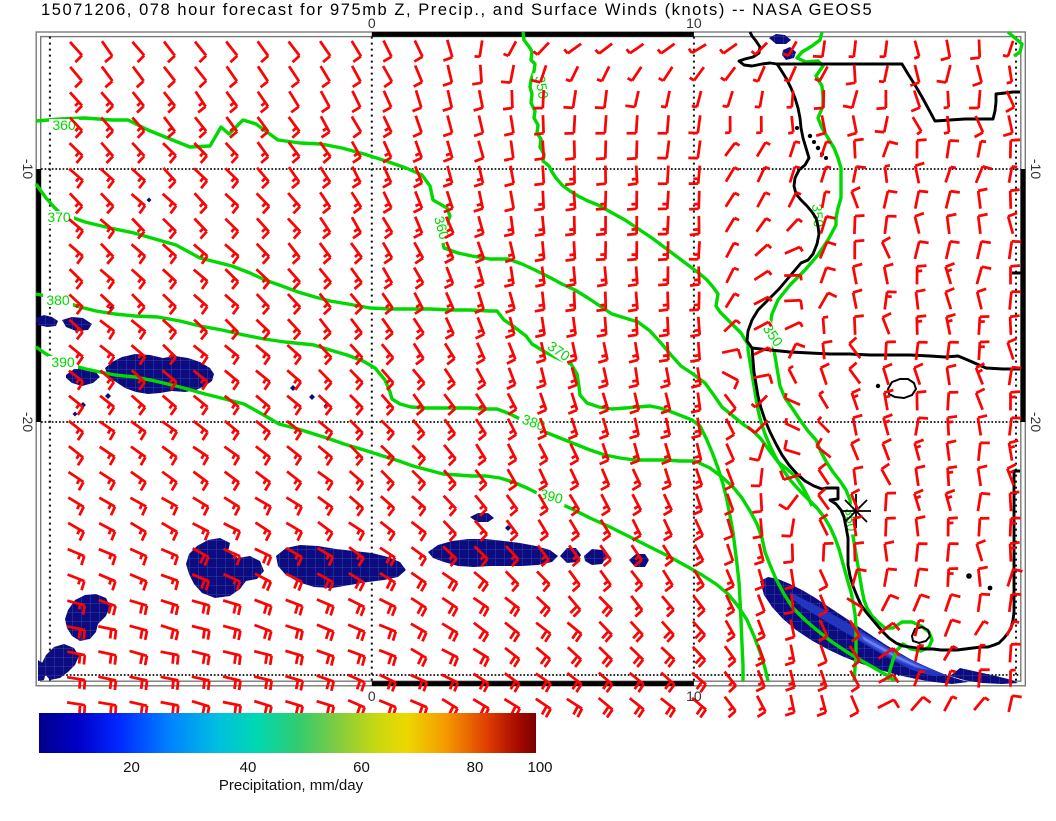  I want to click on svg-text: 40, so click(248, 767).